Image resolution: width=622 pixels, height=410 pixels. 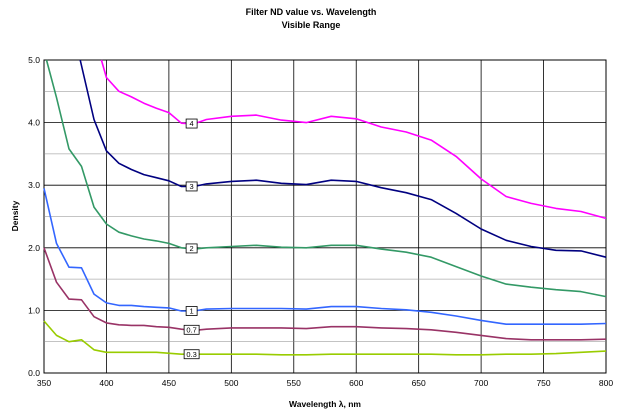 I want to click on y-tick-label: 4.0, so click(x=34, y=123).